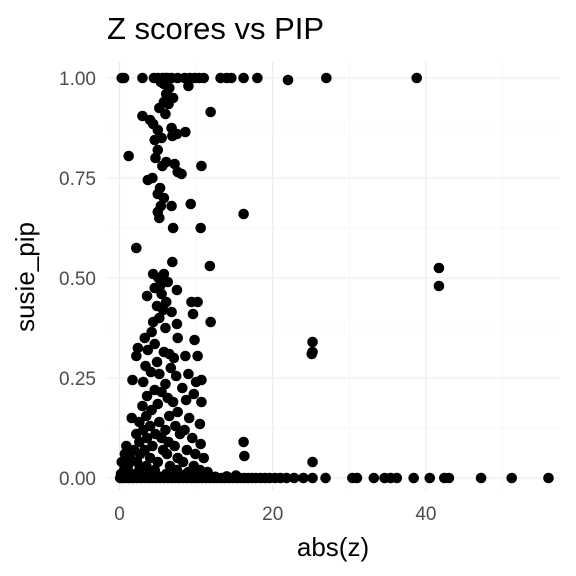  I want to click on y-tick-label: 0.00, so click(77, 479).